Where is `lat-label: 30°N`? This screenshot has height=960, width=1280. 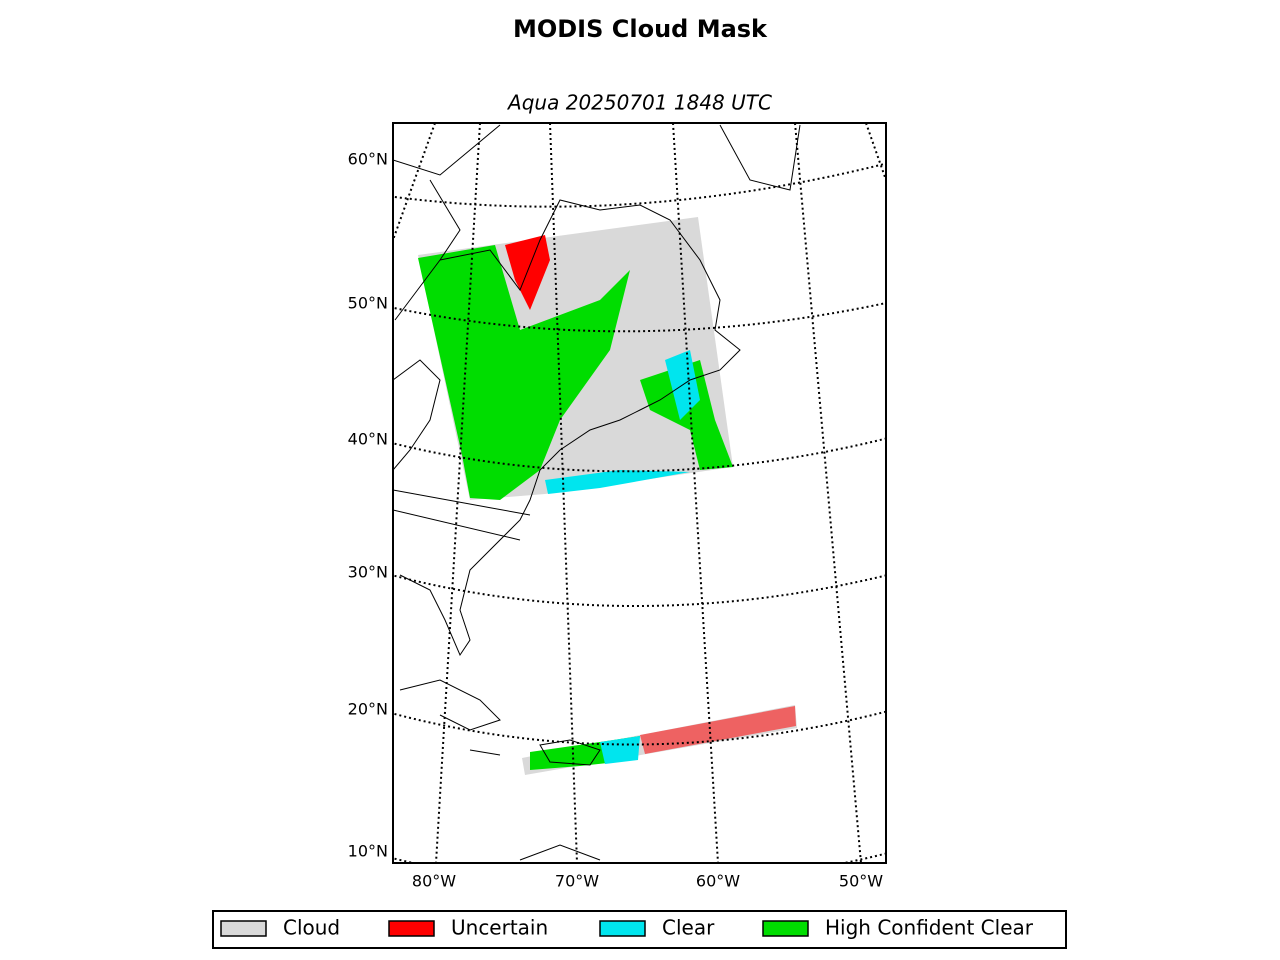 lat-label: 30°N is located at coordinates (368, 572).